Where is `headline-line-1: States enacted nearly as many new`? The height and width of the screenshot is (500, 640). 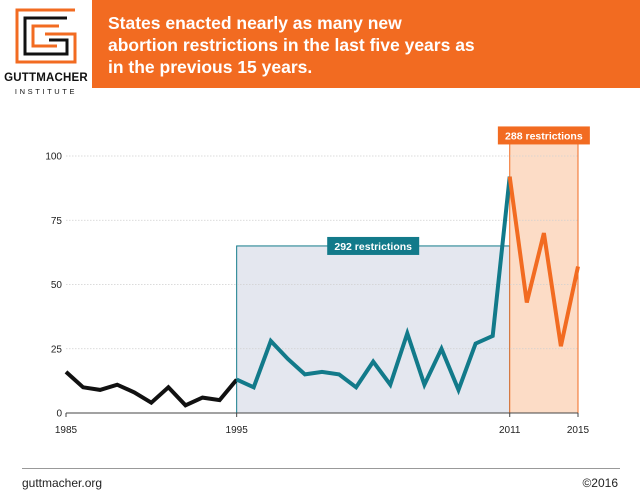
headline-line-1: States enacted nearly as many new is located at coordinates (255, 23).